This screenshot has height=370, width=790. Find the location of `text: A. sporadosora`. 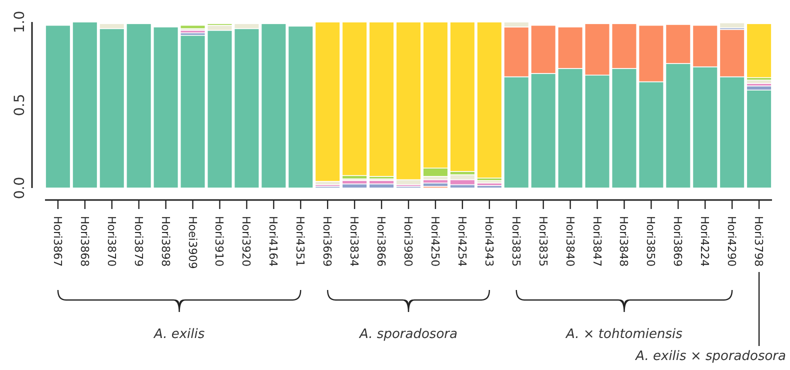

text: A. sporadosora is located at coordinates (408, 334).